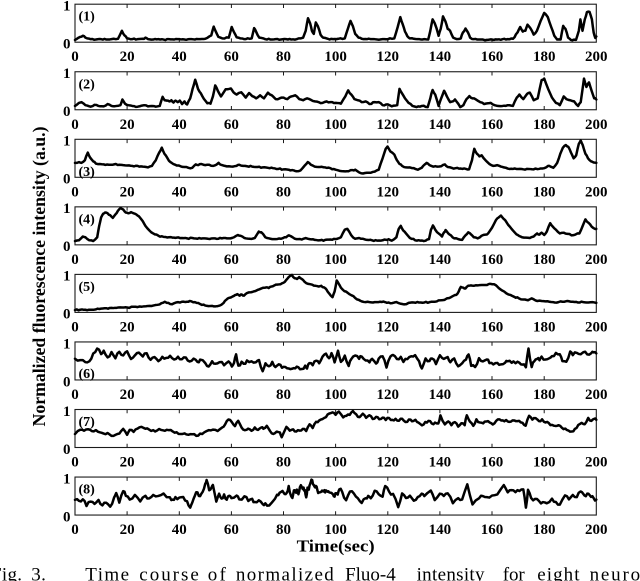 Image resolution: width=640 pixels, height=581 pixels. What do you see at coordinates (336, 546) in the screenshot?
I see `svg-text: Time(sec)` at bounding box center [336, 546].